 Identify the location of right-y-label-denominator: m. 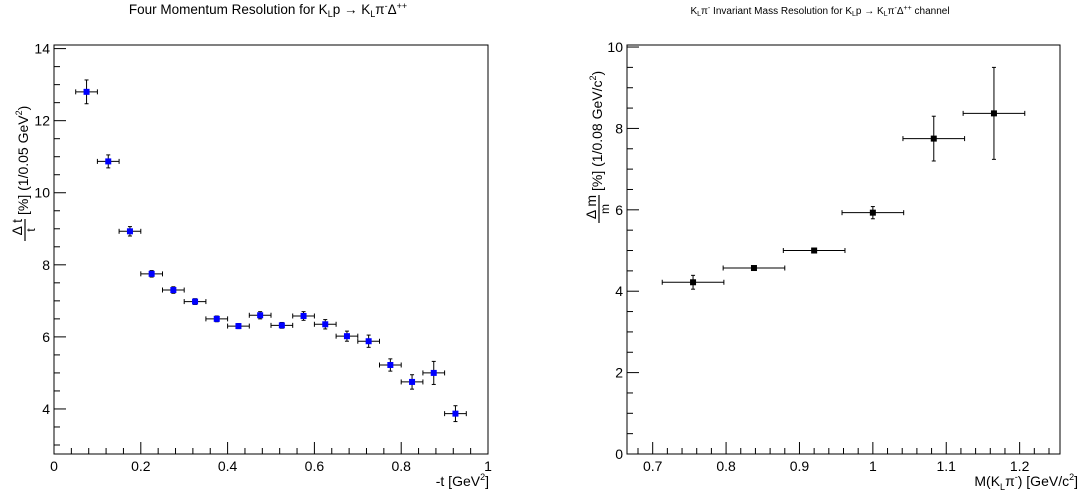
(605, 209).